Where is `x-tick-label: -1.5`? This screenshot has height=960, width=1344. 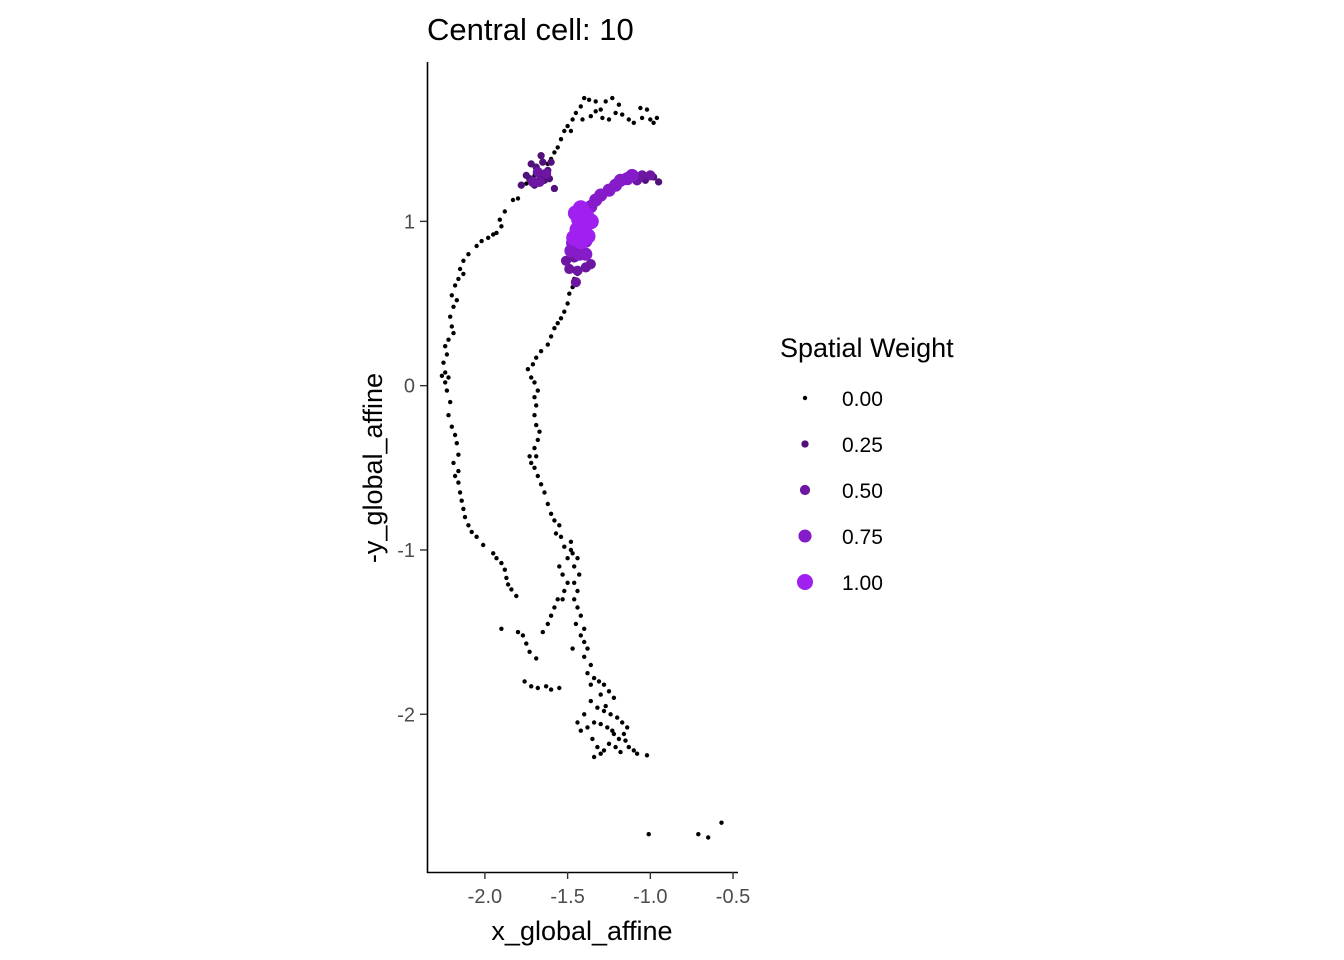 x-tick-label: -1.5 is located at coordinates (567, 897).